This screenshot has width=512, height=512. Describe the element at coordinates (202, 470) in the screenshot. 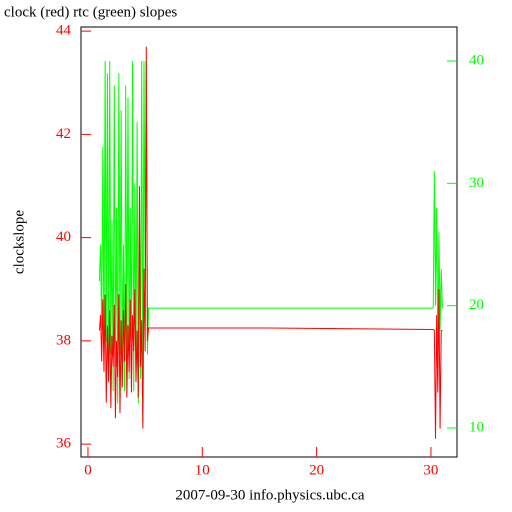

I see `x-tick-label: 10` at that location.